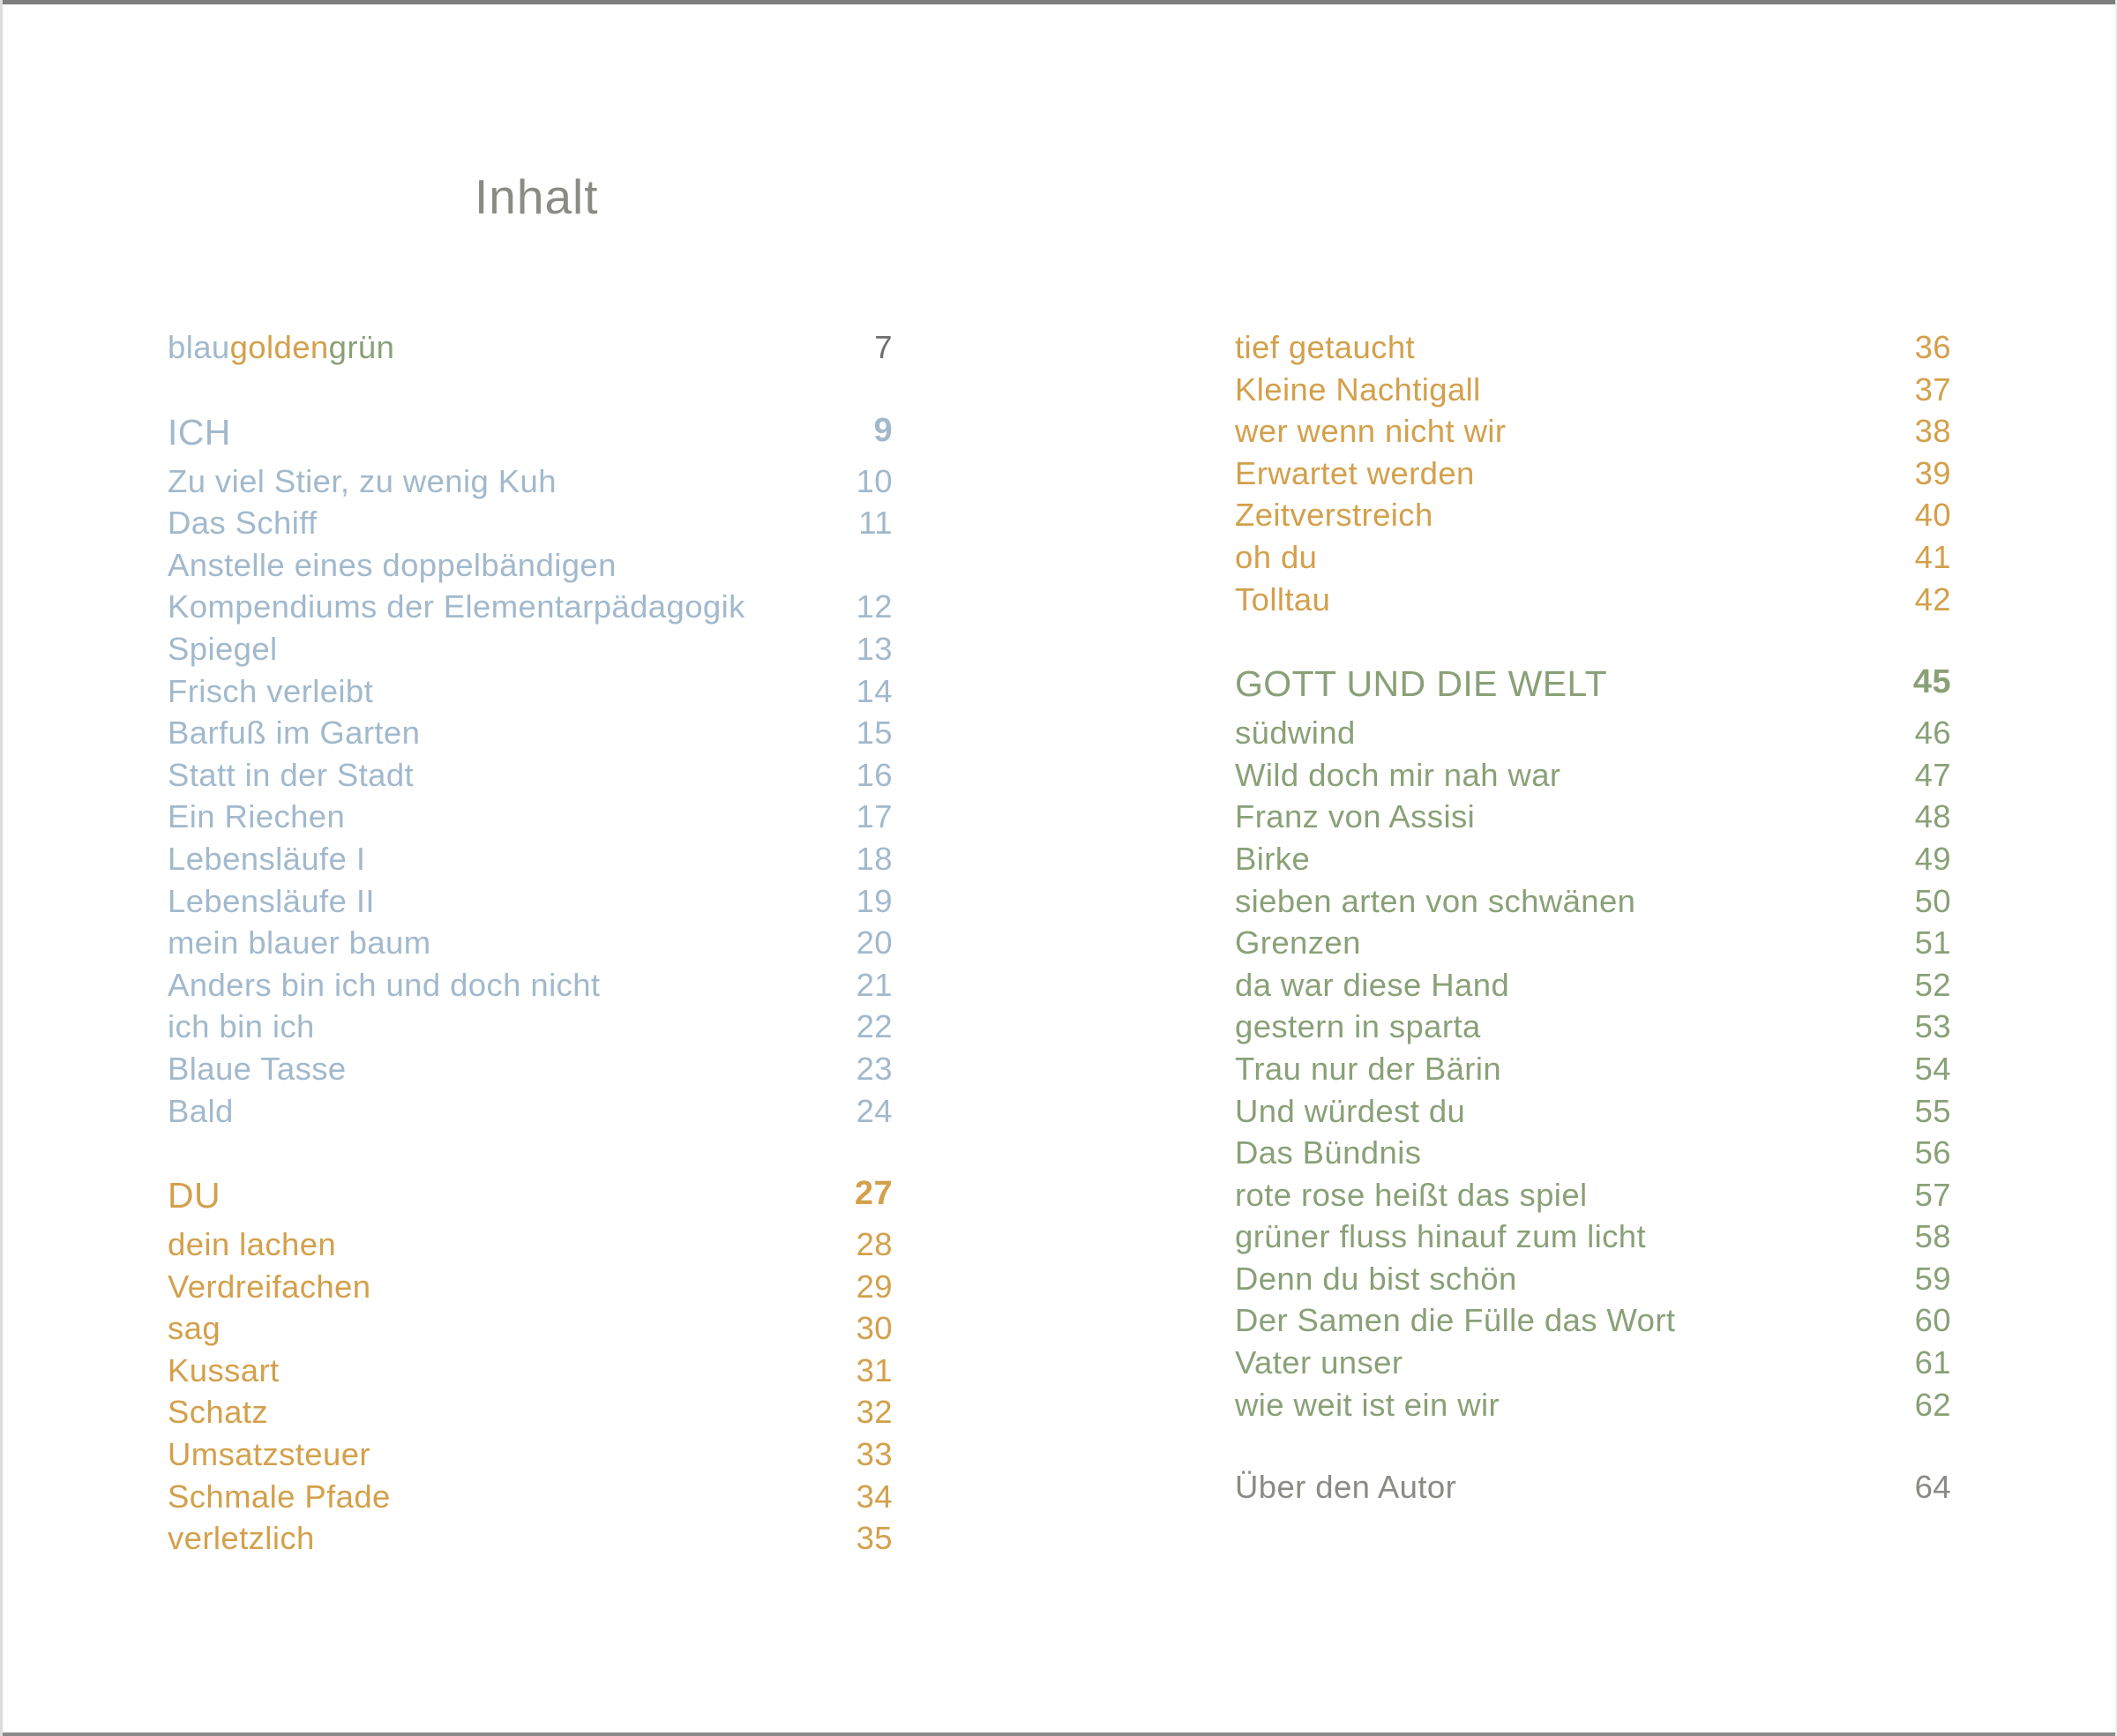 This screenshot has width=2117, height=1736. I want to click on toc-entry: Zeitverstreich 40, so click(1593, 517).